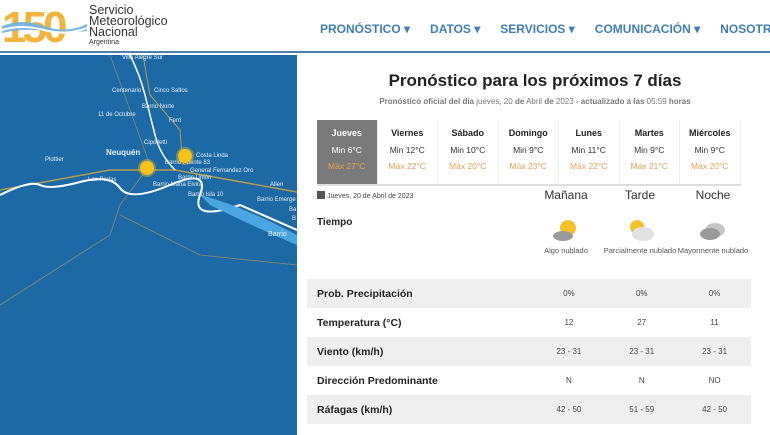 The height and width of the screenshot is (435, 770). Describe the element at coordinates (212, 156) in the screenshot. I see `map-label: Costa Linda` at that location.